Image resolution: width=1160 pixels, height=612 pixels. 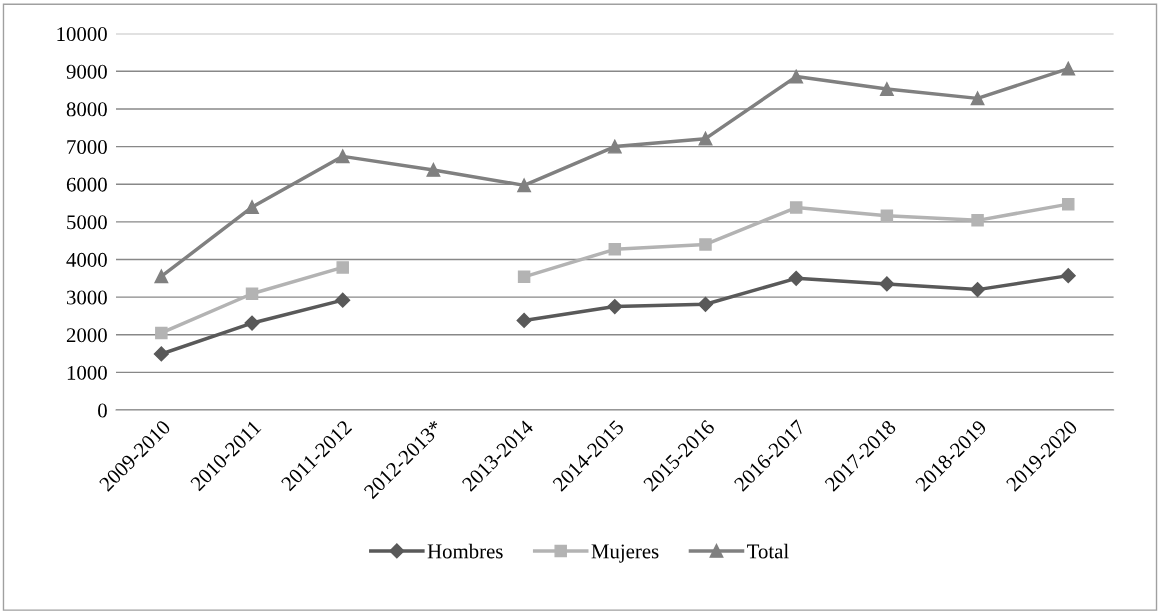 I want to click on y-tick-label: 1000, so click(x=87, y=372).